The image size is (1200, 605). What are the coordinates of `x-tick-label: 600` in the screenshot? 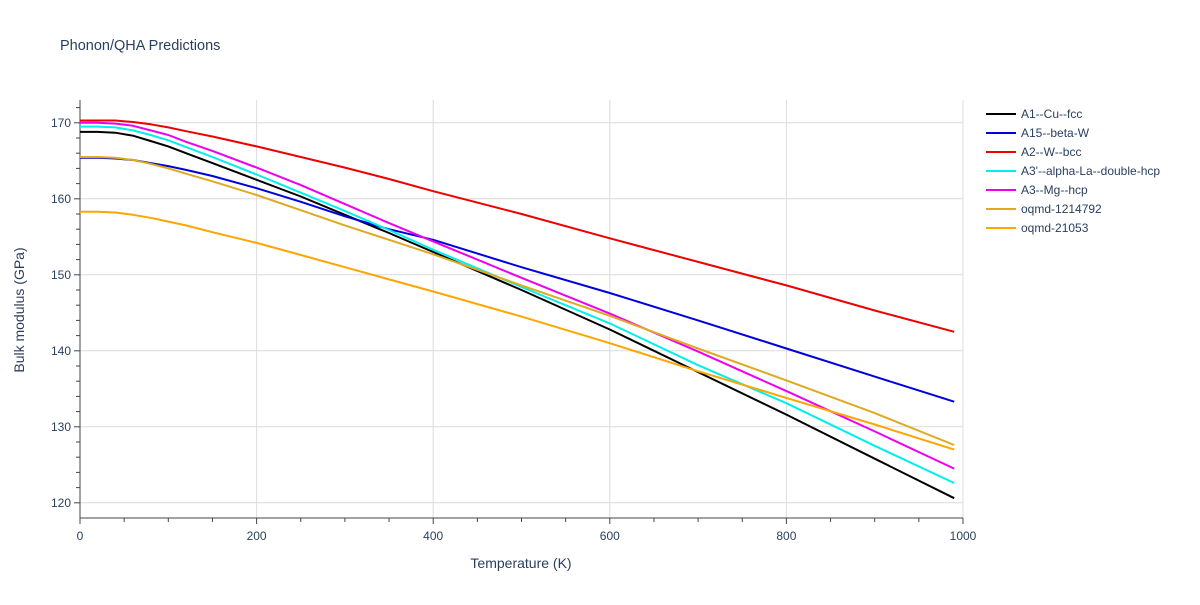 It's located at (610, 536).